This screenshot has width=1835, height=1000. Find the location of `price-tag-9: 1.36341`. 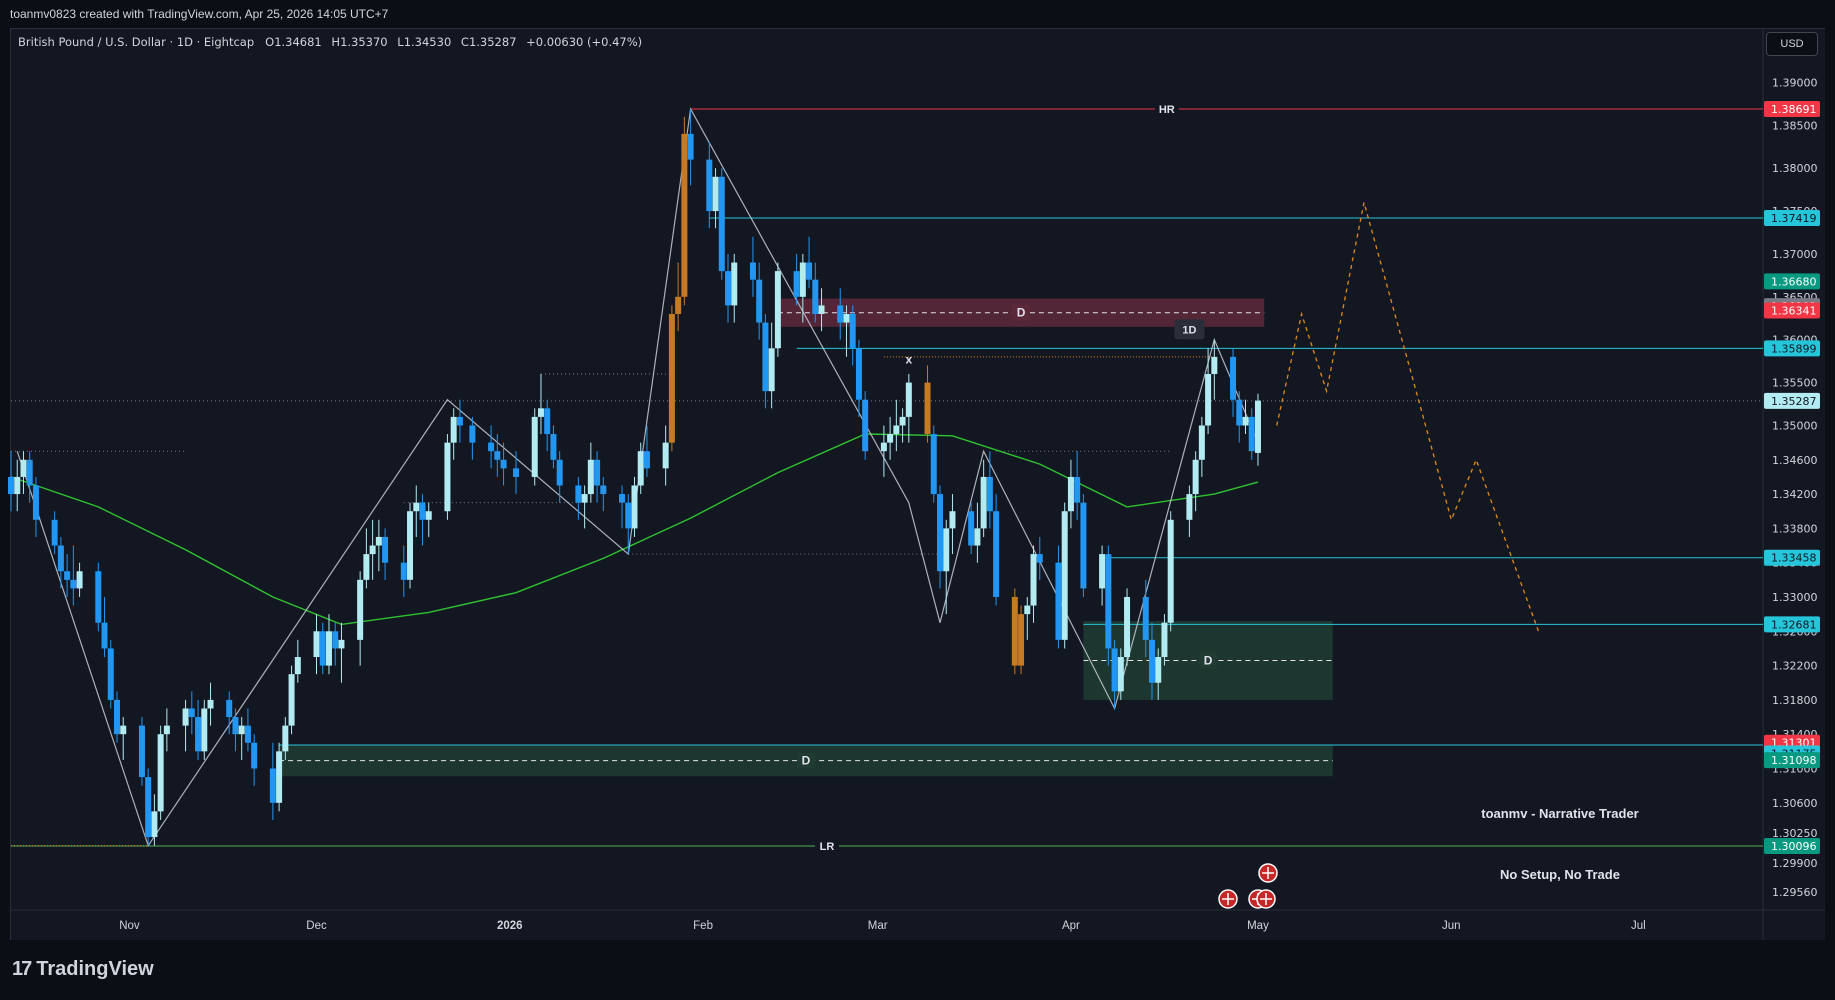

price-tag-9: 1.36341 is located at coordinates (1794, 310).